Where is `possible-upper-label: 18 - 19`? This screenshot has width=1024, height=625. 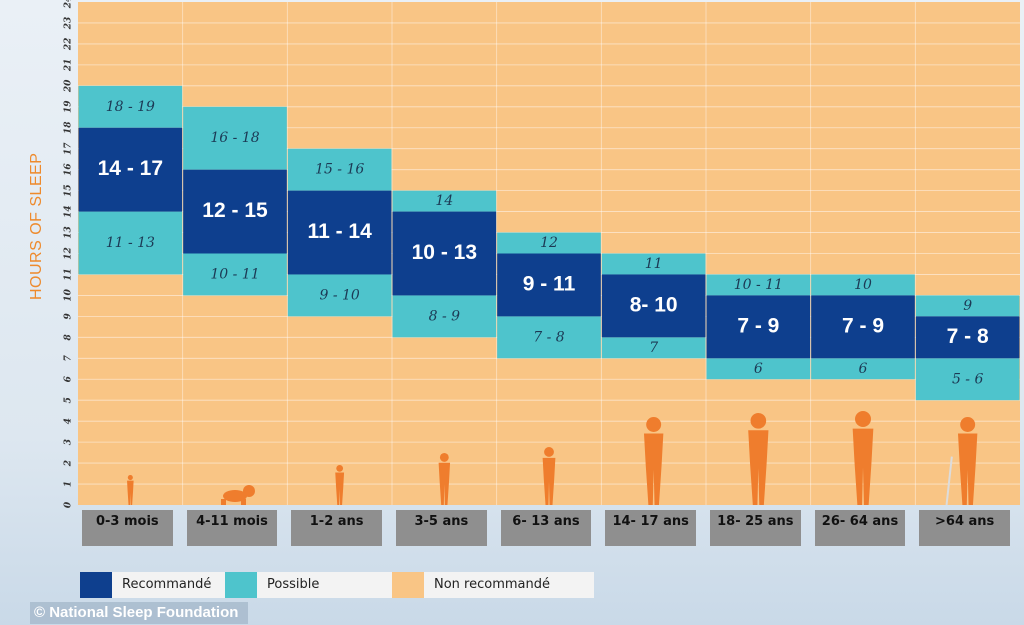 possible-upper-label: 18 - 19 is located at coordinates (130, 107).